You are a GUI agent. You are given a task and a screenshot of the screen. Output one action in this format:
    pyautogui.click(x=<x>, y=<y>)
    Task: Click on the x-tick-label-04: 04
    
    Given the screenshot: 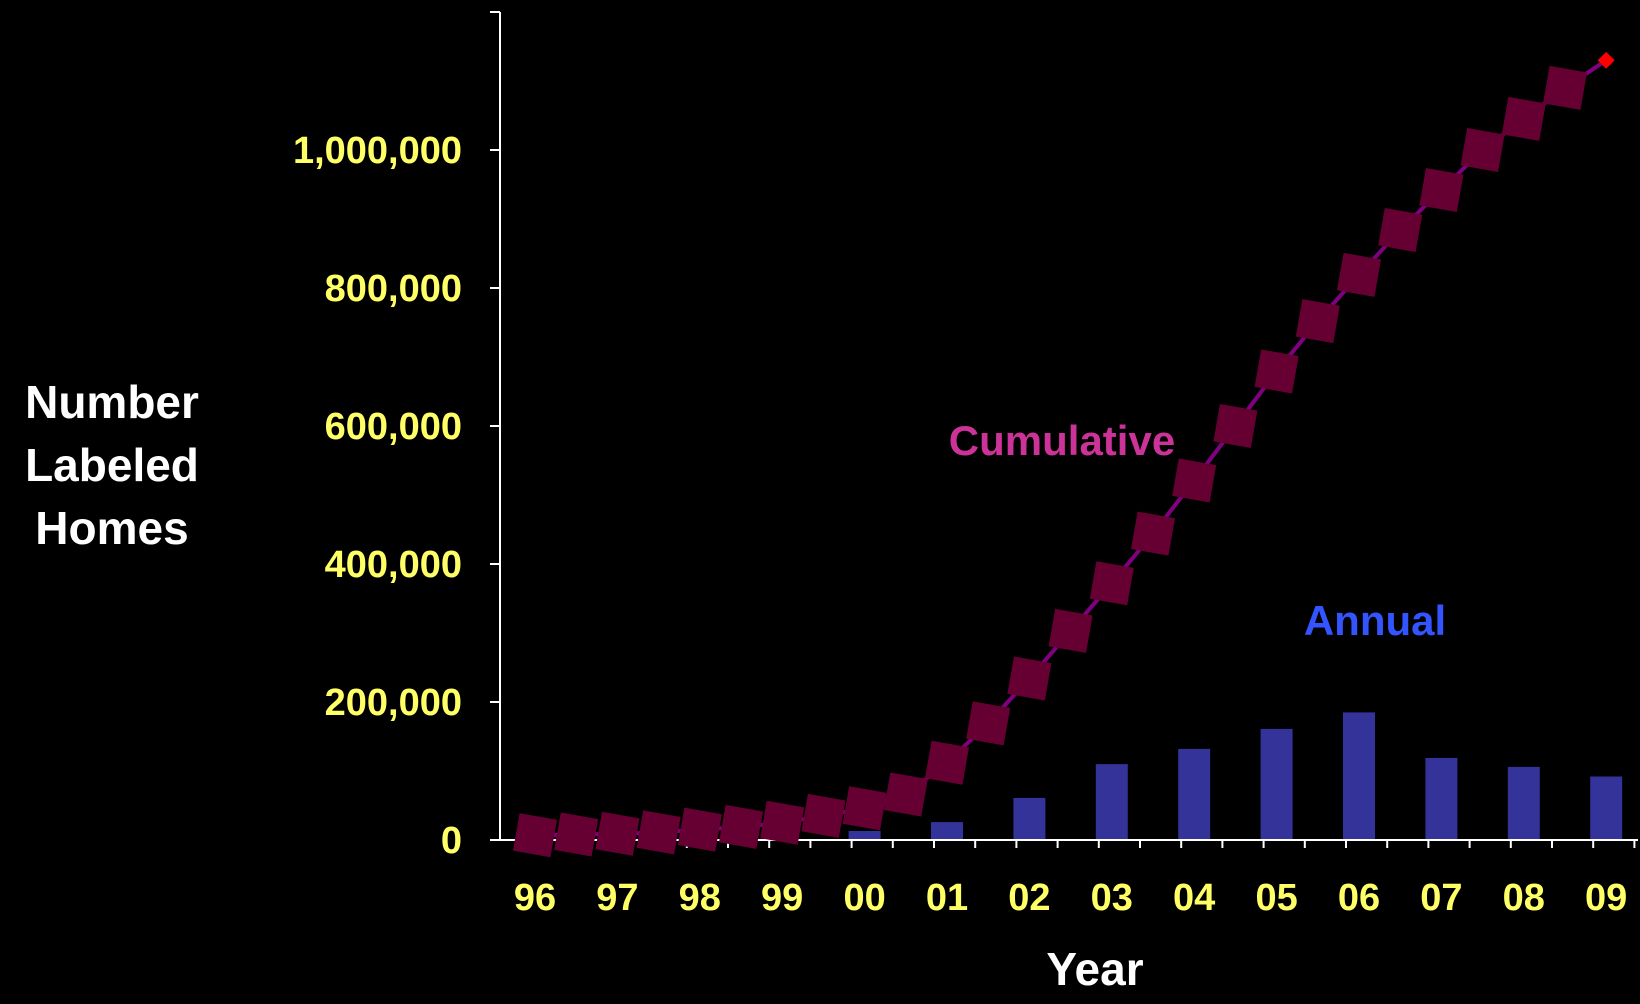 What is the action you would take?
    pyautogui.click(x=1194, y=898)
    